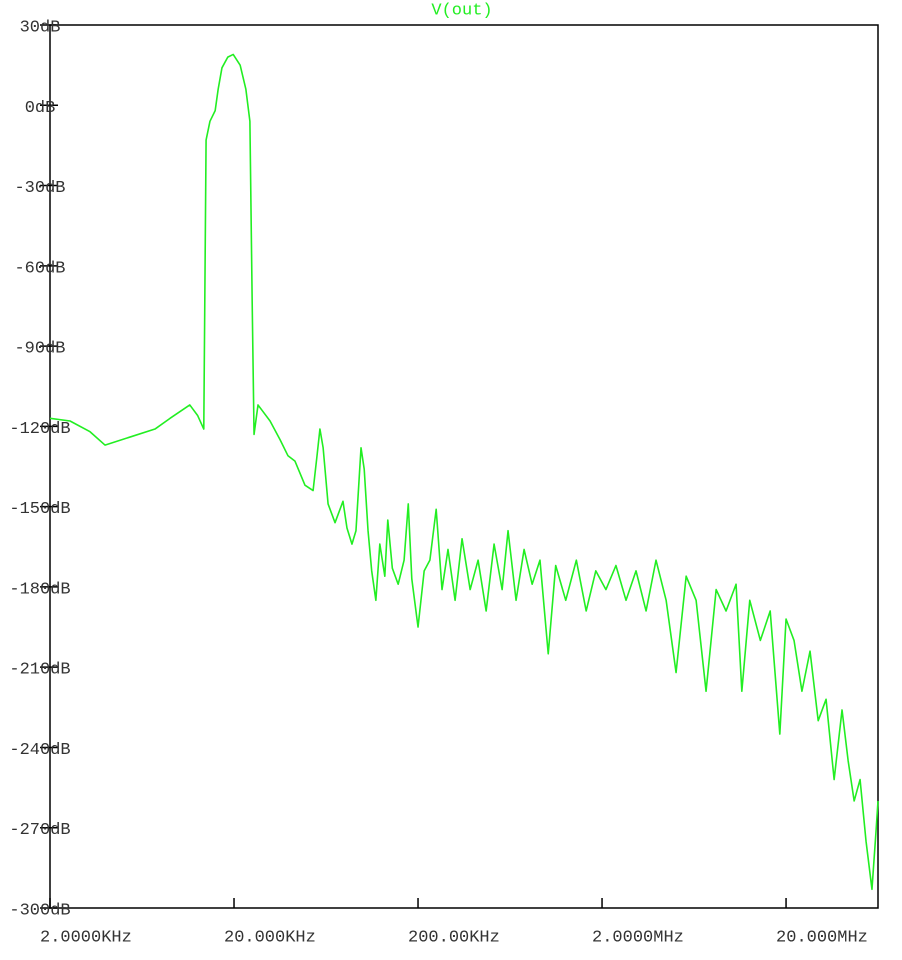 The width and height of the screenshot is (902, 960). What do you see at coordinates (638, 937) in the screenshot?
I see `x-tick-label: 2.0000MHz` at bounding box center [638, 937].